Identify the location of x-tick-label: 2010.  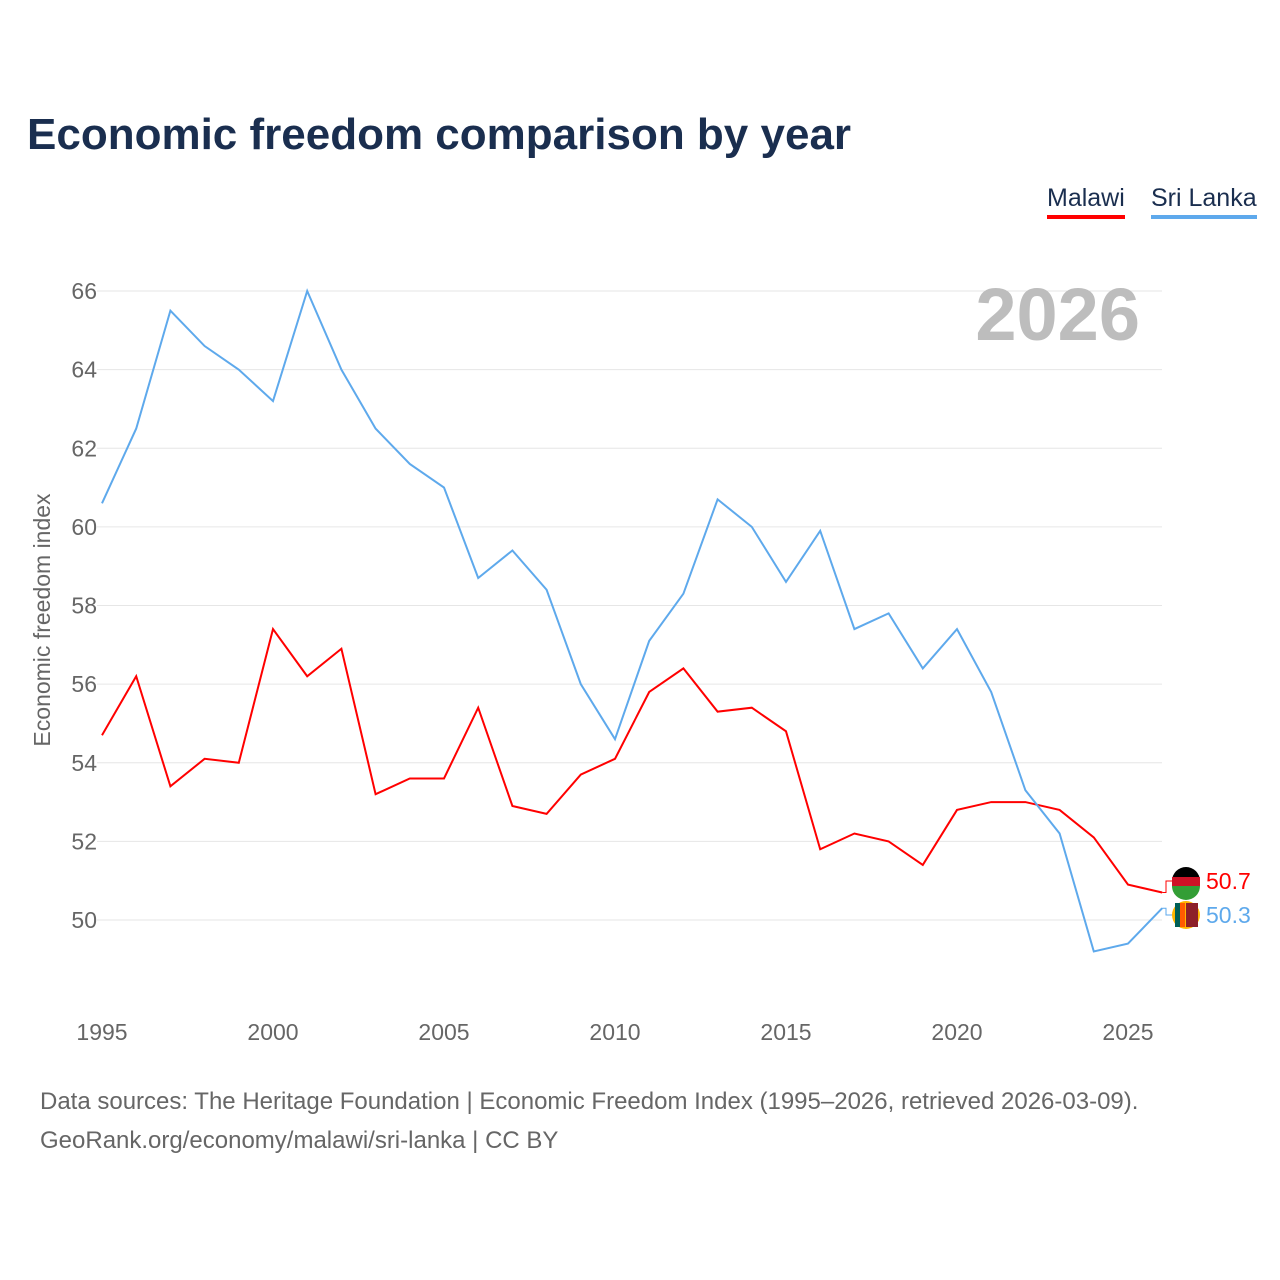
(614, 1032).